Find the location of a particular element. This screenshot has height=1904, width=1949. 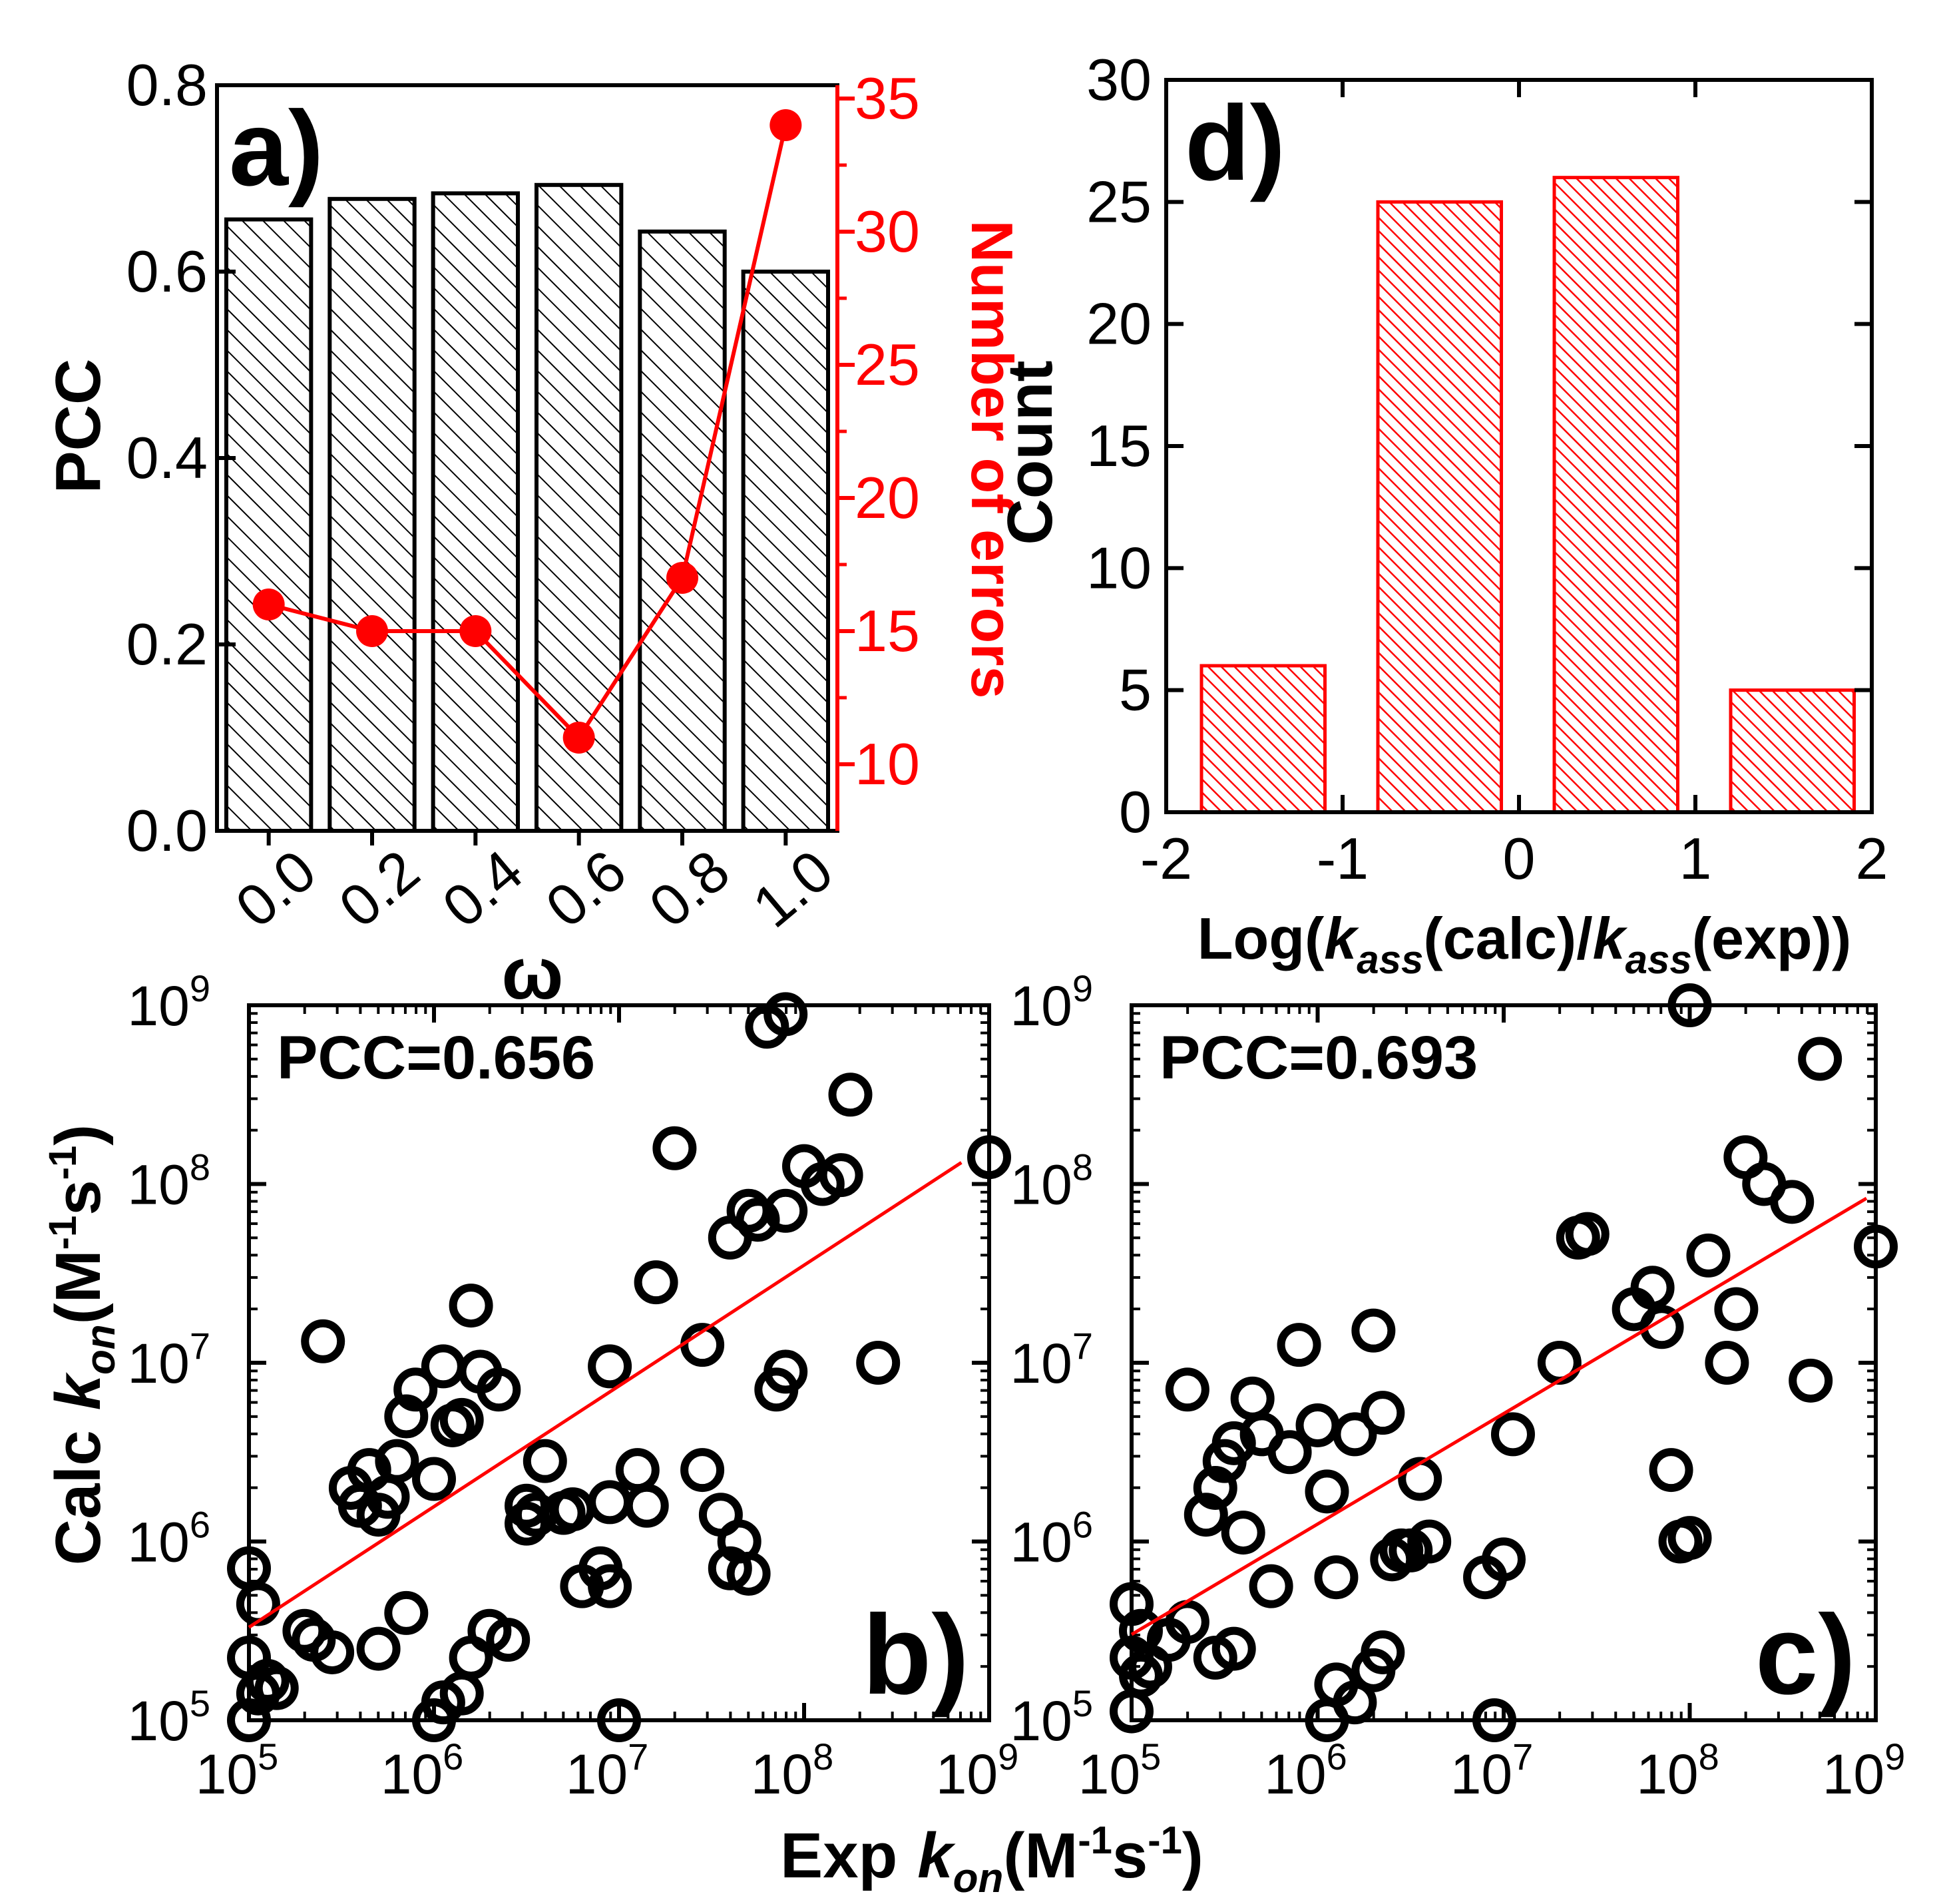

tick-exponent: 7 is located at coordinates (1082, 1346).